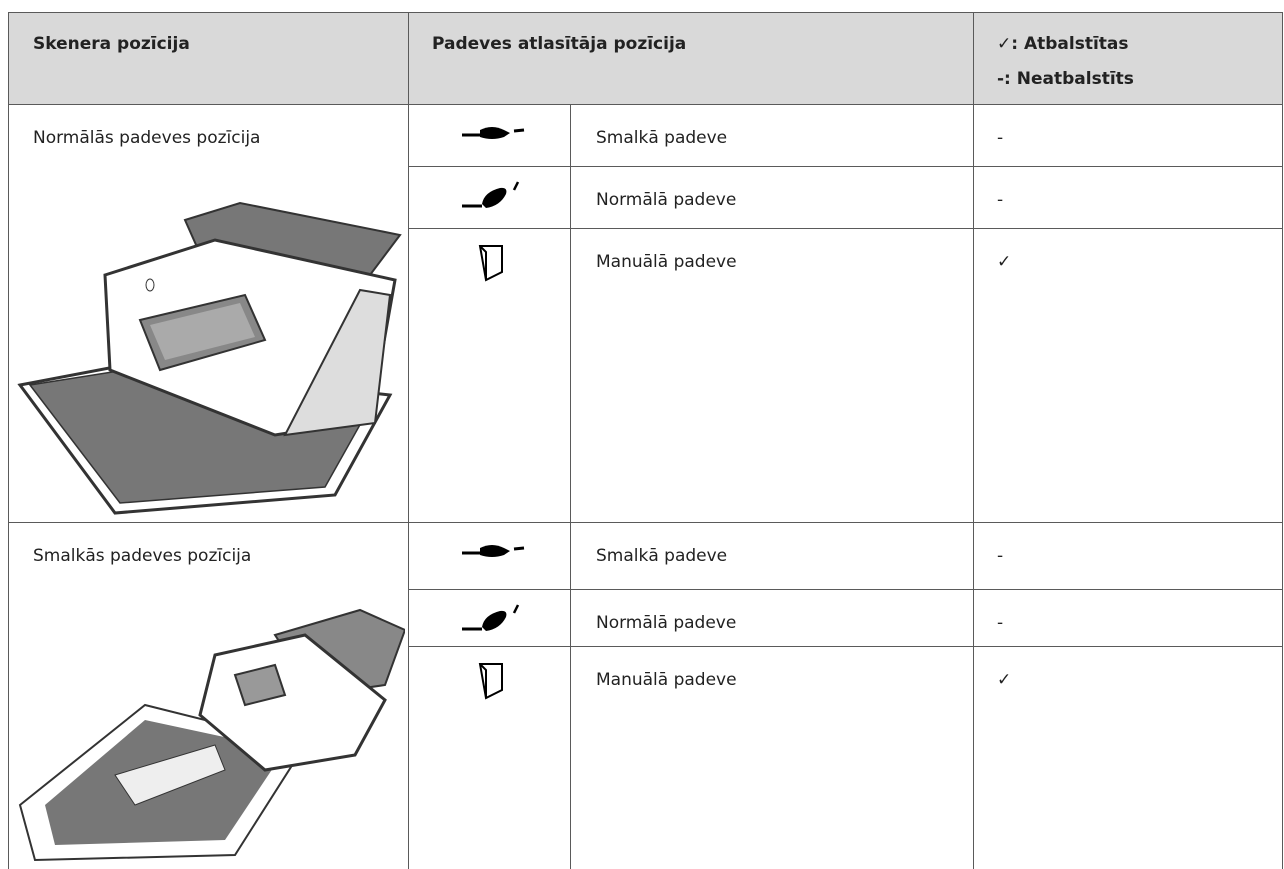  What do you see at coordinates (142, 556) in the screenshot?
I see `position-label: Smalkās padeves pozīcija` at bounding box center [142, 556].